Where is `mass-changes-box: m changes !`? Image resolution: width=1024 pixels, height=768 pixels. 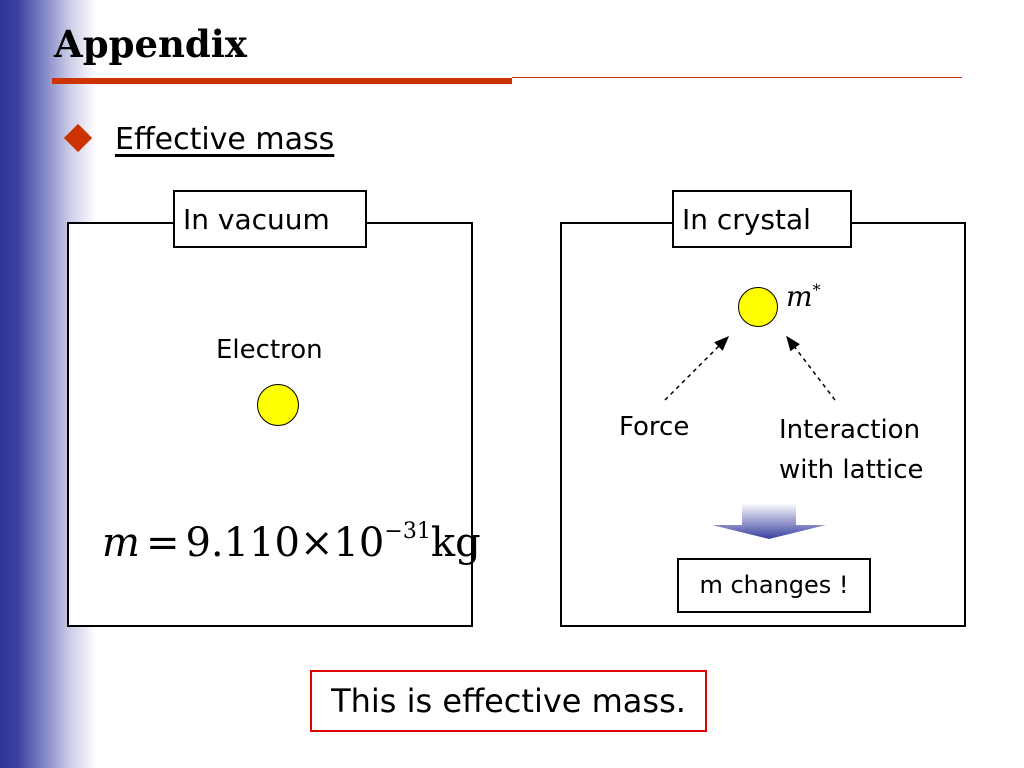
mass-changes-box: m changes ! is located at coordinates (774, 585).